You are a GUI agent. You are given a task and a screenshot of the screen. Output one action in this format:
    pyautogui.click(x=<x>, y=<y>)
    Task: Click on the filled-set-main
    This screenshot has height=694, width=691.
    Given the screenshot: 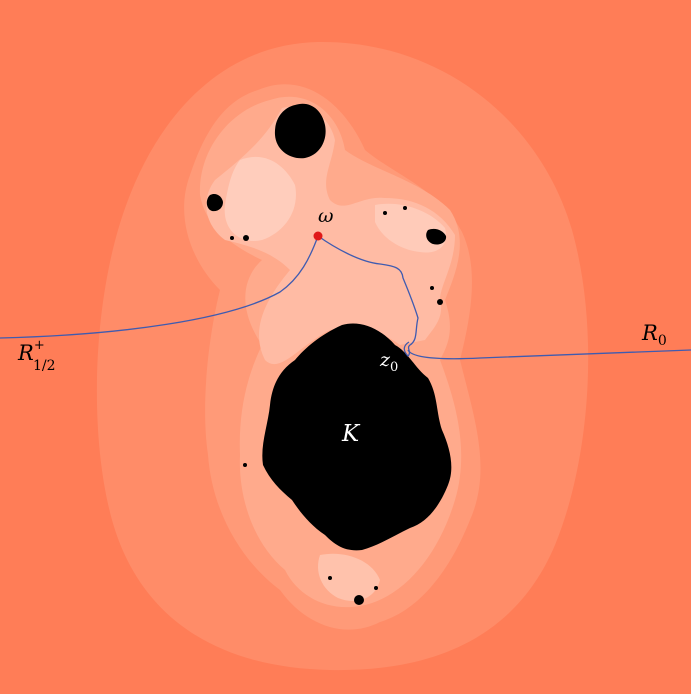 What is the action you would take?
    pyautogui.click(x=357, y=437)
    